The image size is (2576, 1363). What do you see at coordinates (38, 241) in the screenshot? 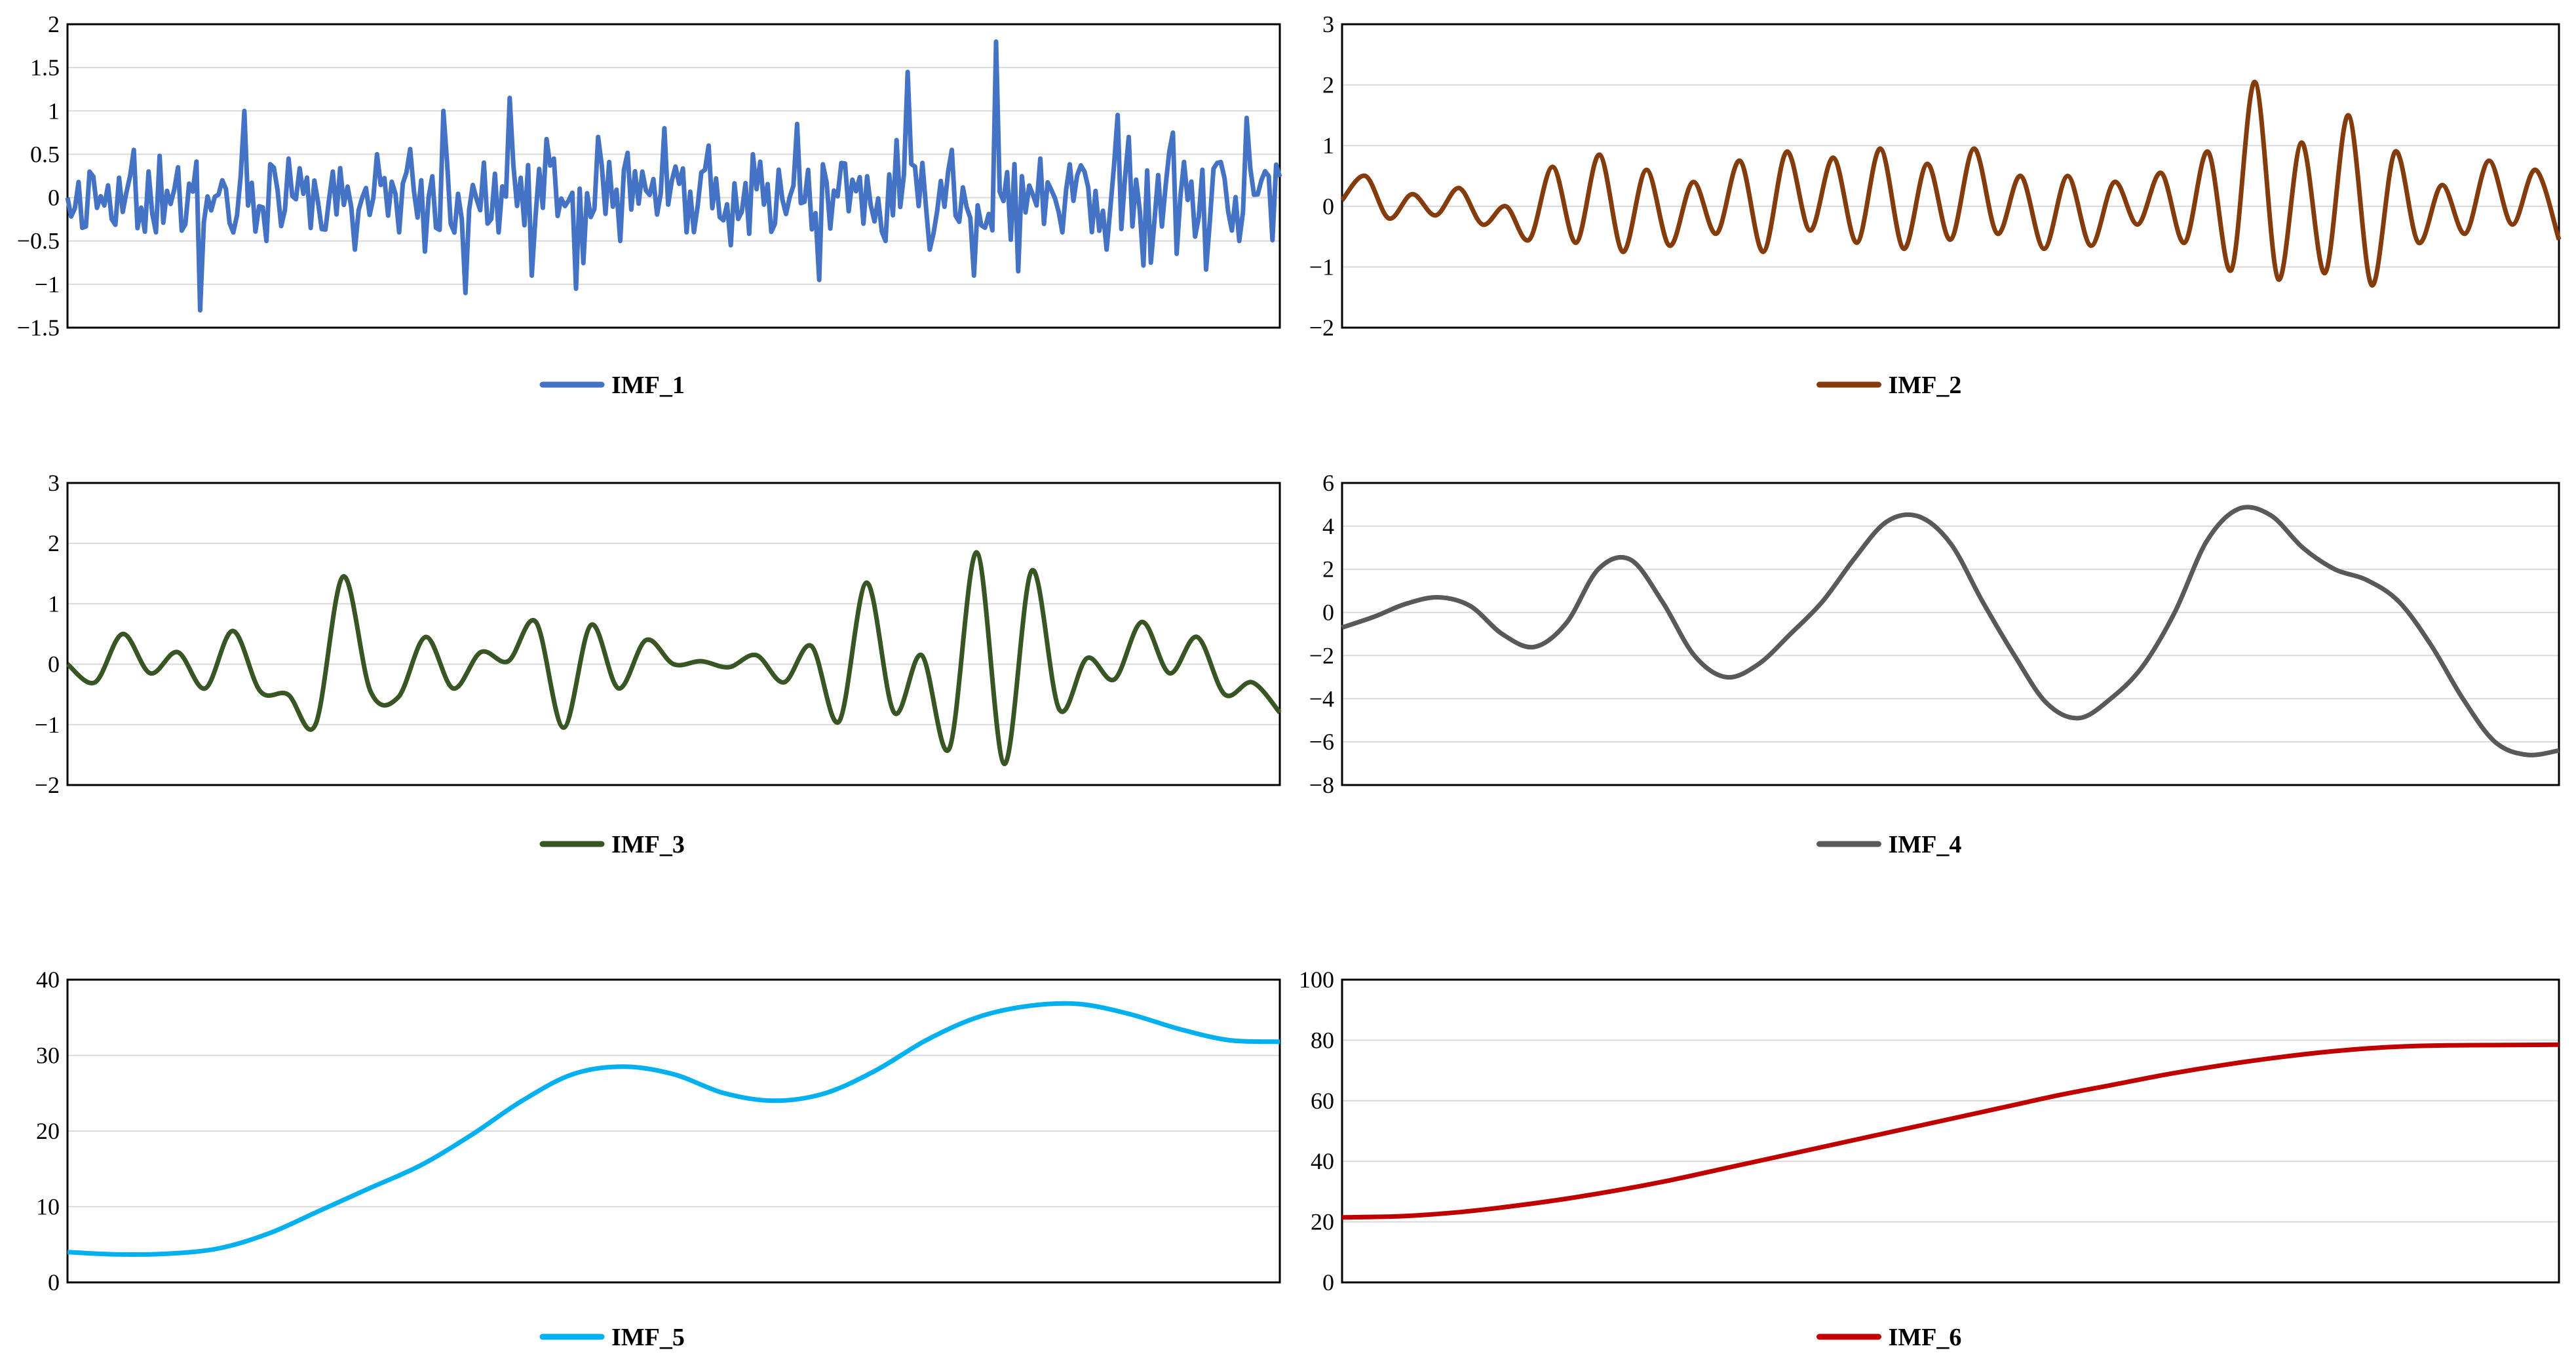
I see `y-tick-label: −0.5` at bounding box center [38, 241].